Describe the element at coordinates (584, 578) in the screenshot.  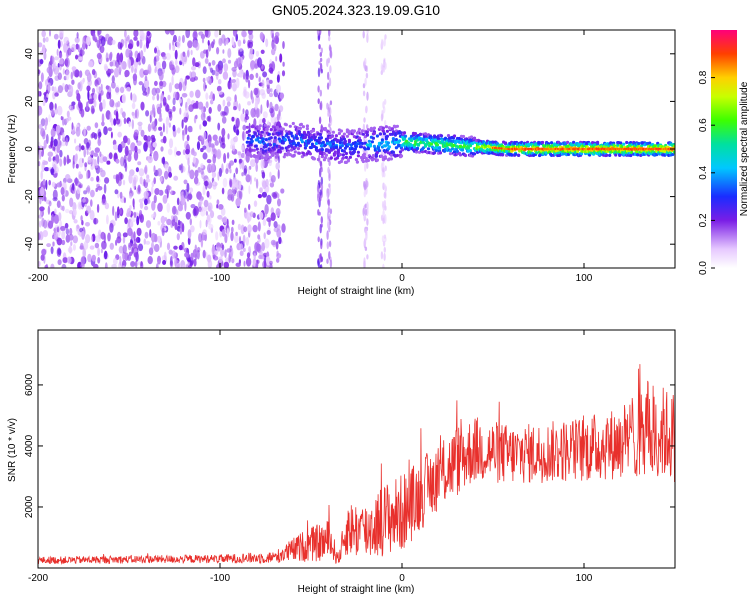
I see `snr-x-tick-label: 100` at that location.